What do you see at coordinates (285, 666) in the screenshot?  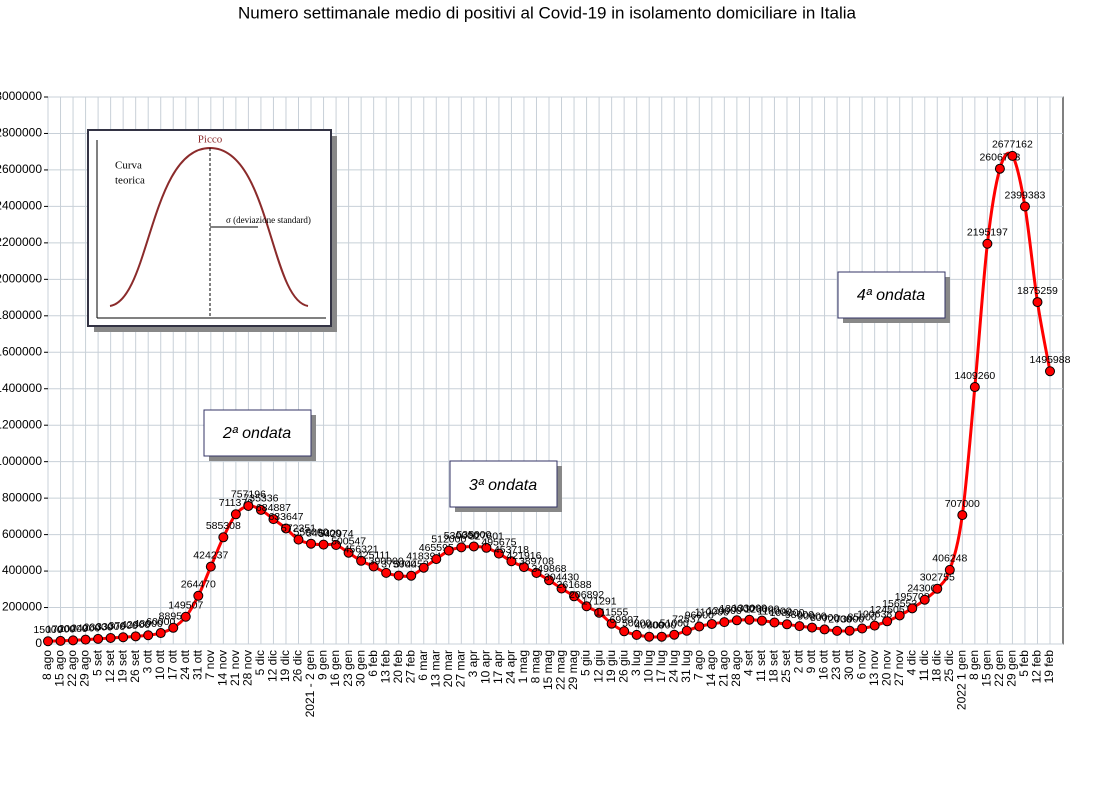 I see `x-tick-label: 19 dic` at bounding box center [285, 666].